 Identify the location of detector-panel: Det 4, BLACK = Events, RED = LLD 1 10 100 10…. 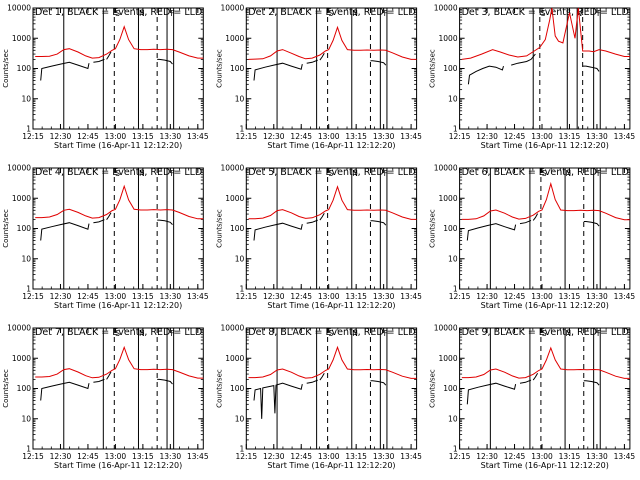
(105, 237).